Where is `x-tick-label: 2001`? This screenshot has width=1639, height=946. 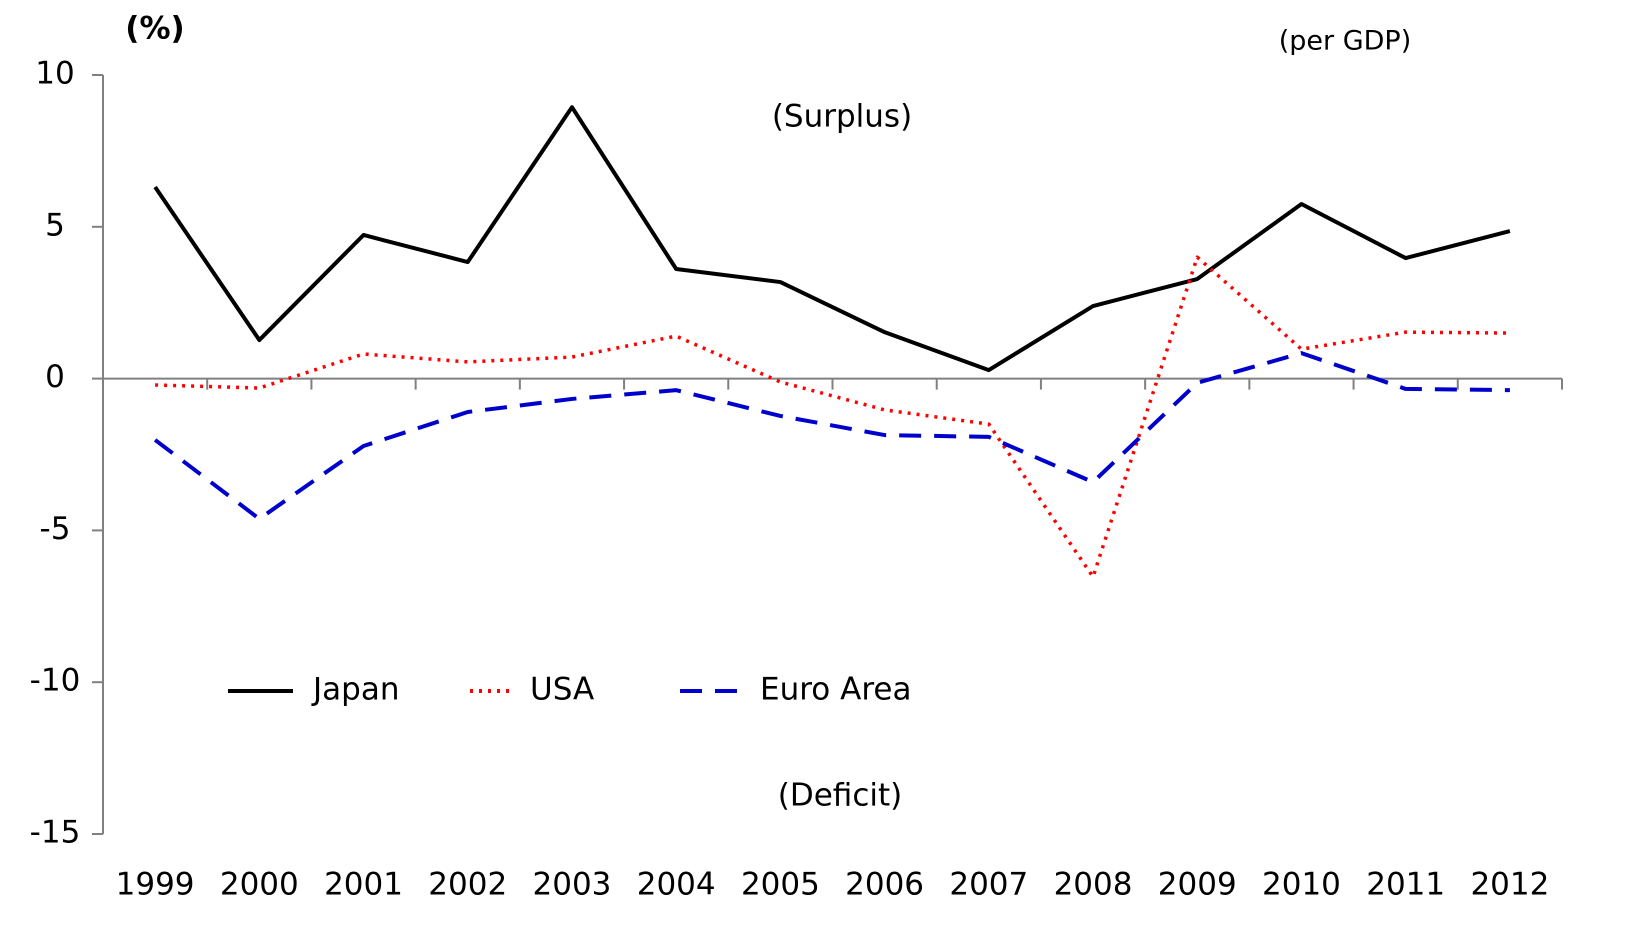
x-tick-label: 2001 is located at coordinates (363, 885).